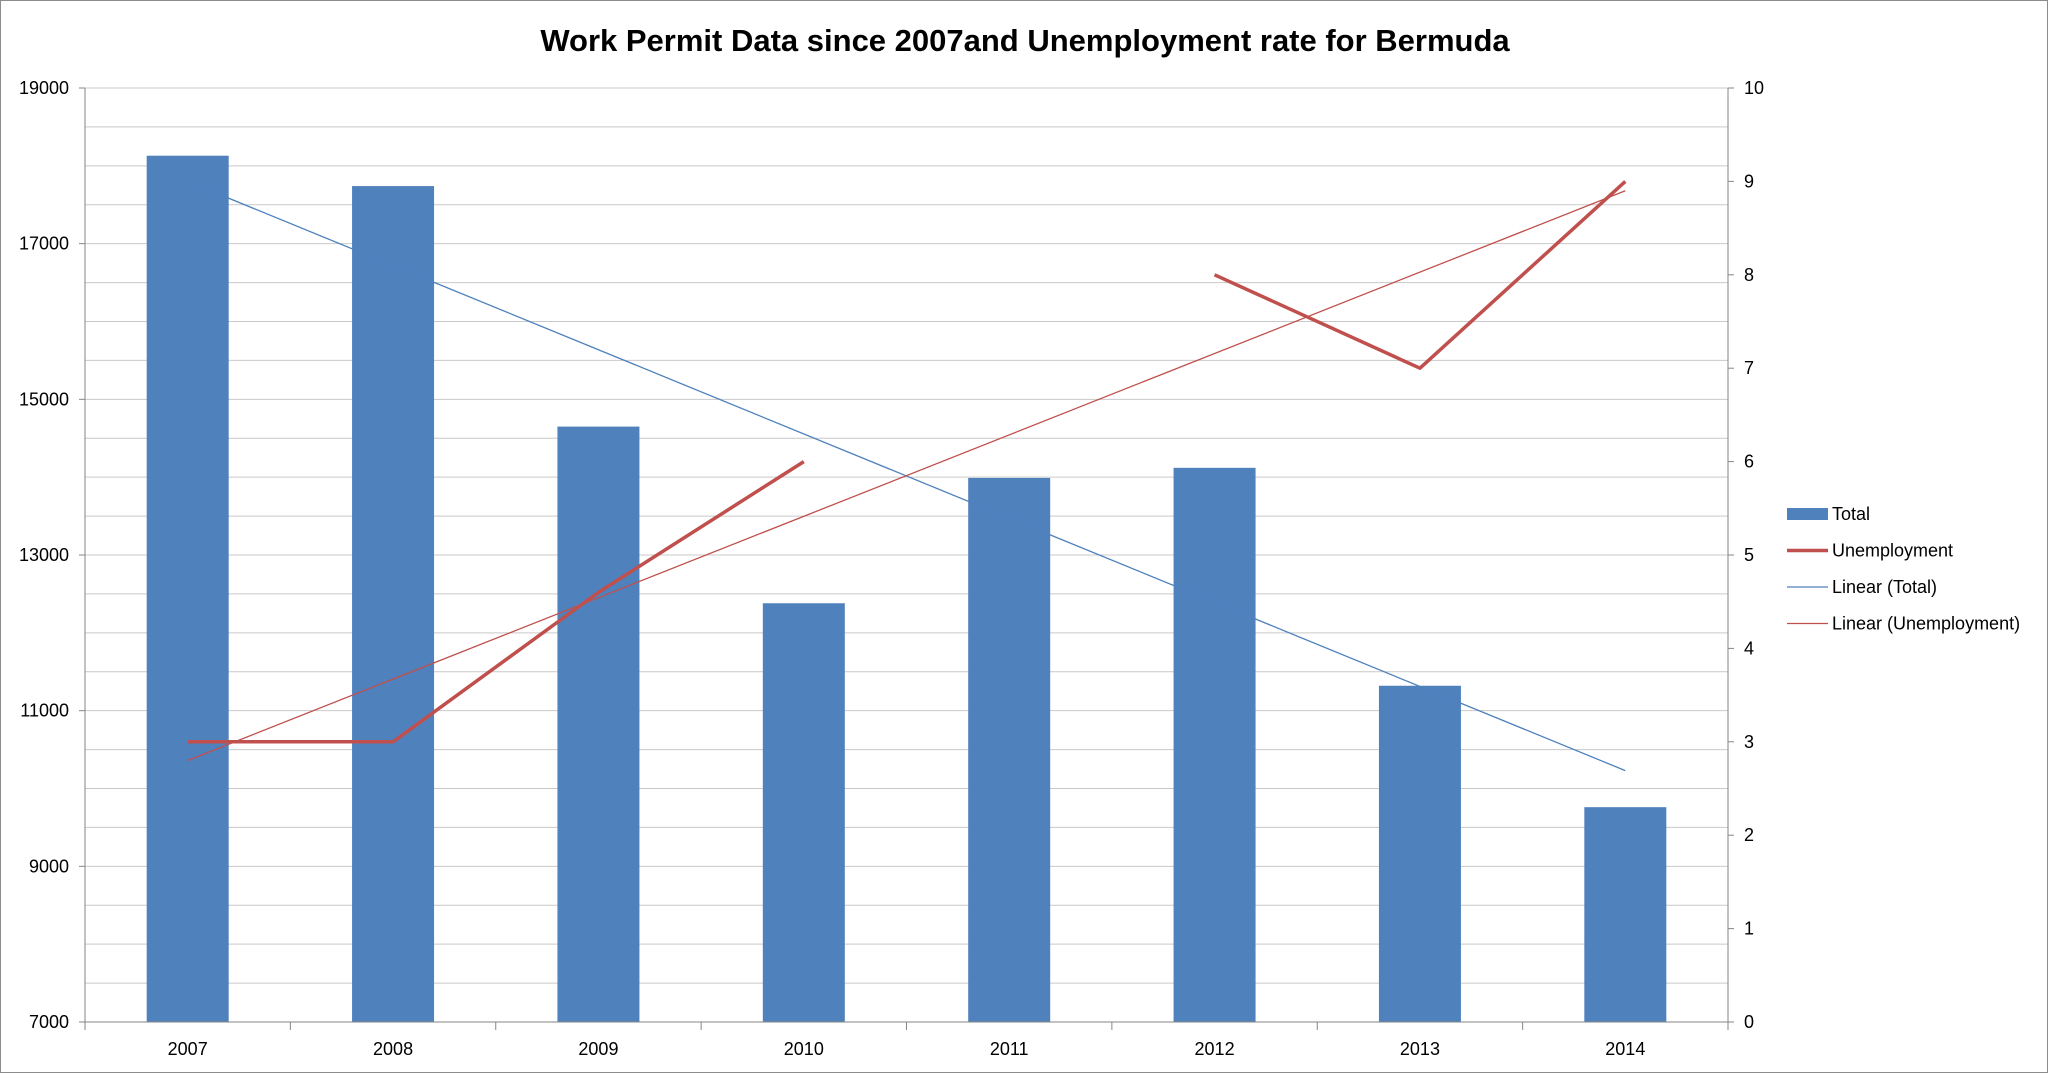  I want to click on right-tick-label: 0, so click(1749, 1022).